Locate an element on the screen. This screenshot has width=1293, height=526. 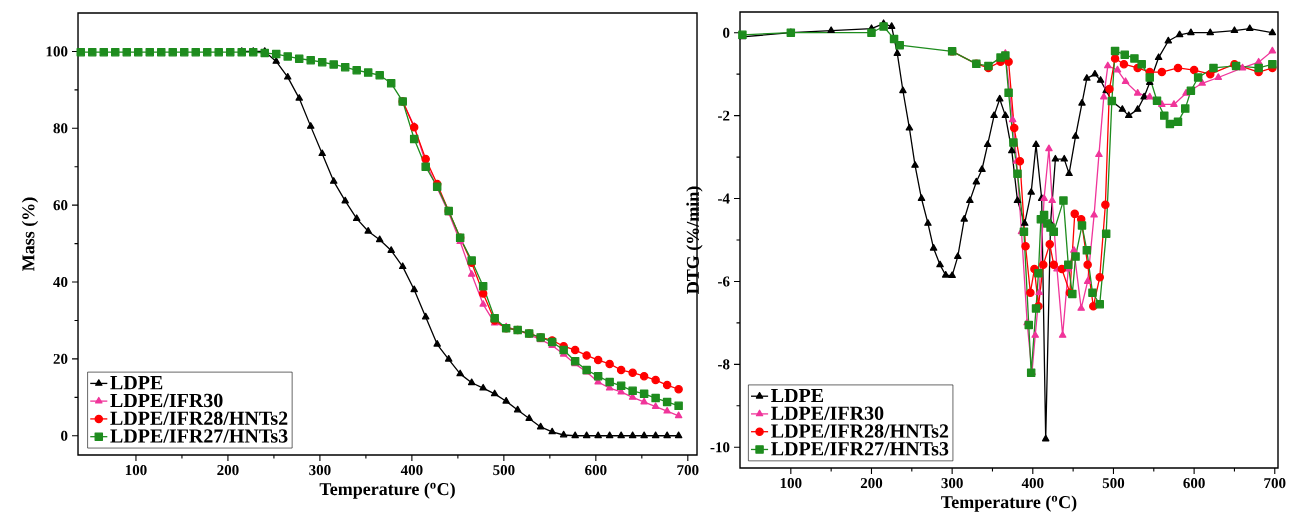
y-tick-label: -2 is located at coordinates (724, 115).